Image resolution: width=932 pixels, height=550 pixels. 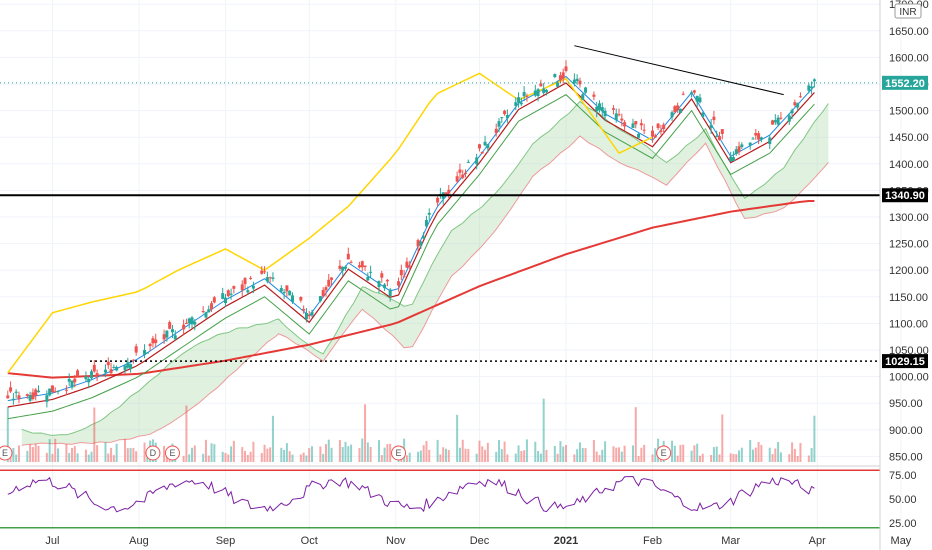 I want to click on time-tick-label: Sep, so click(x=226, y=541).